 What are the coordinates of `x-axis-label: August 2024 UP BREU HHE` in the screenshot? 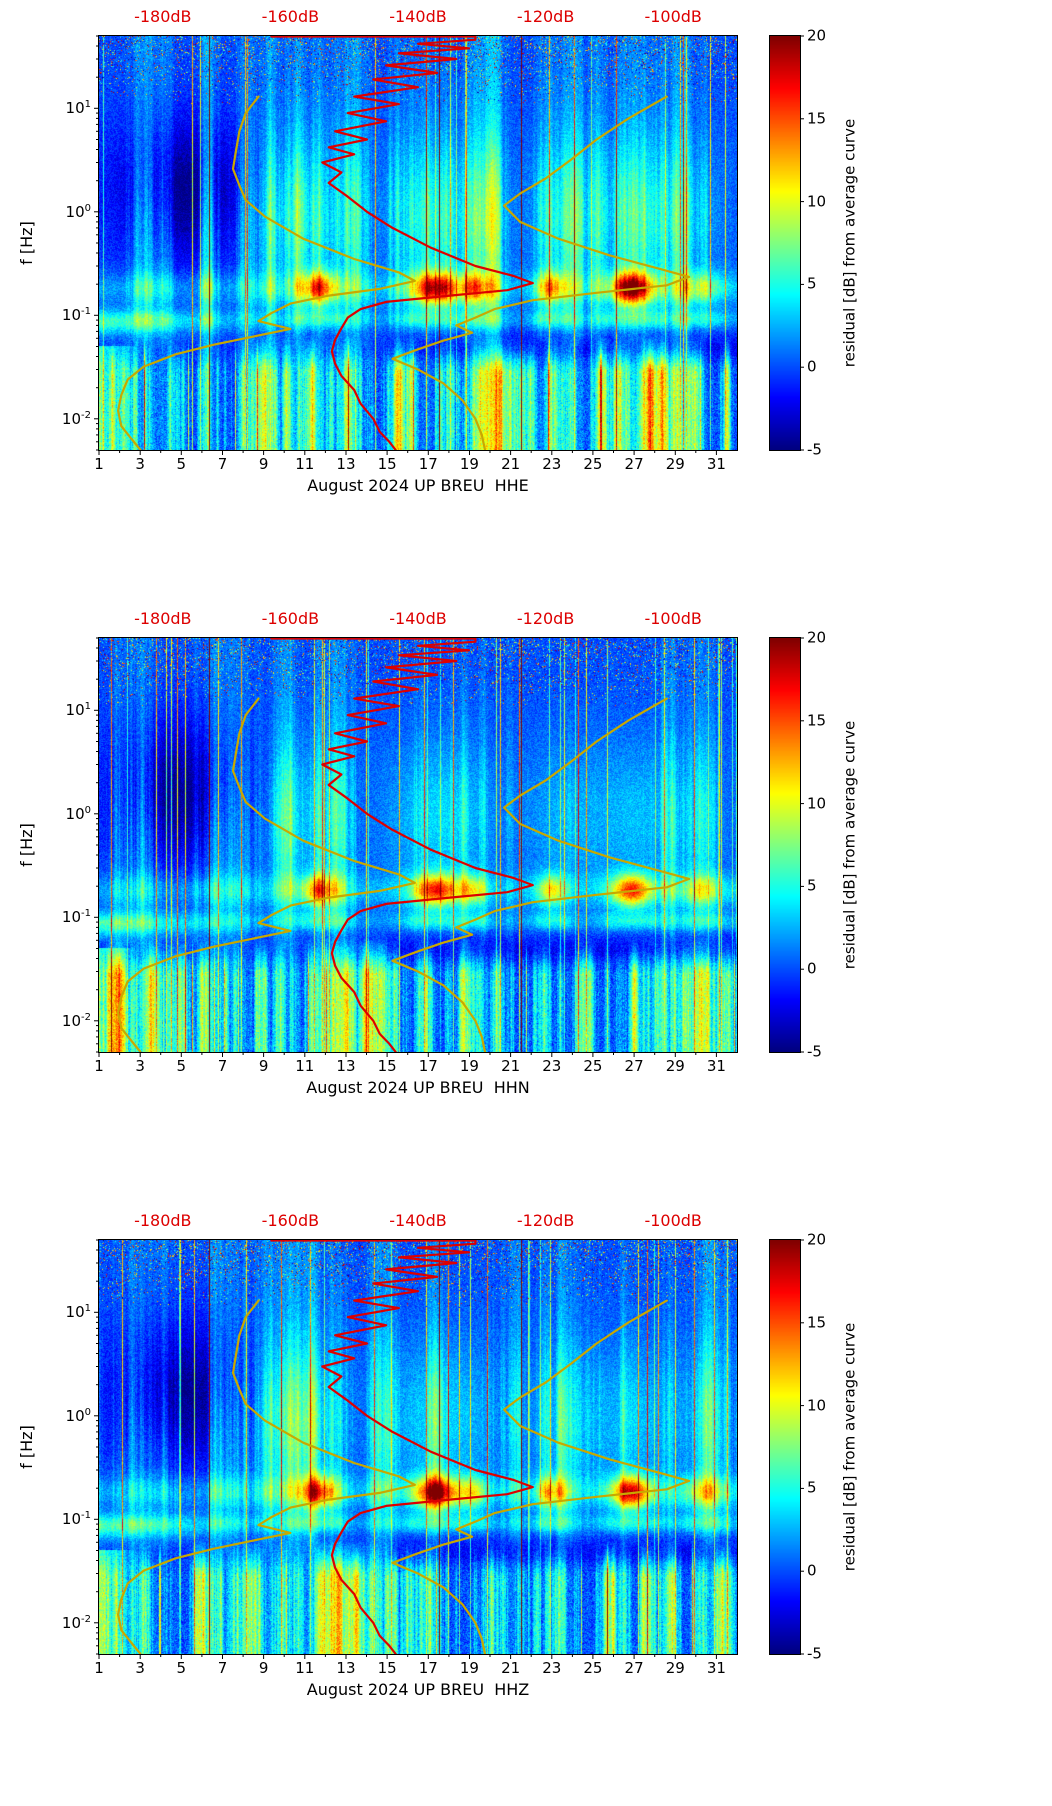 It's located at (418, 485).